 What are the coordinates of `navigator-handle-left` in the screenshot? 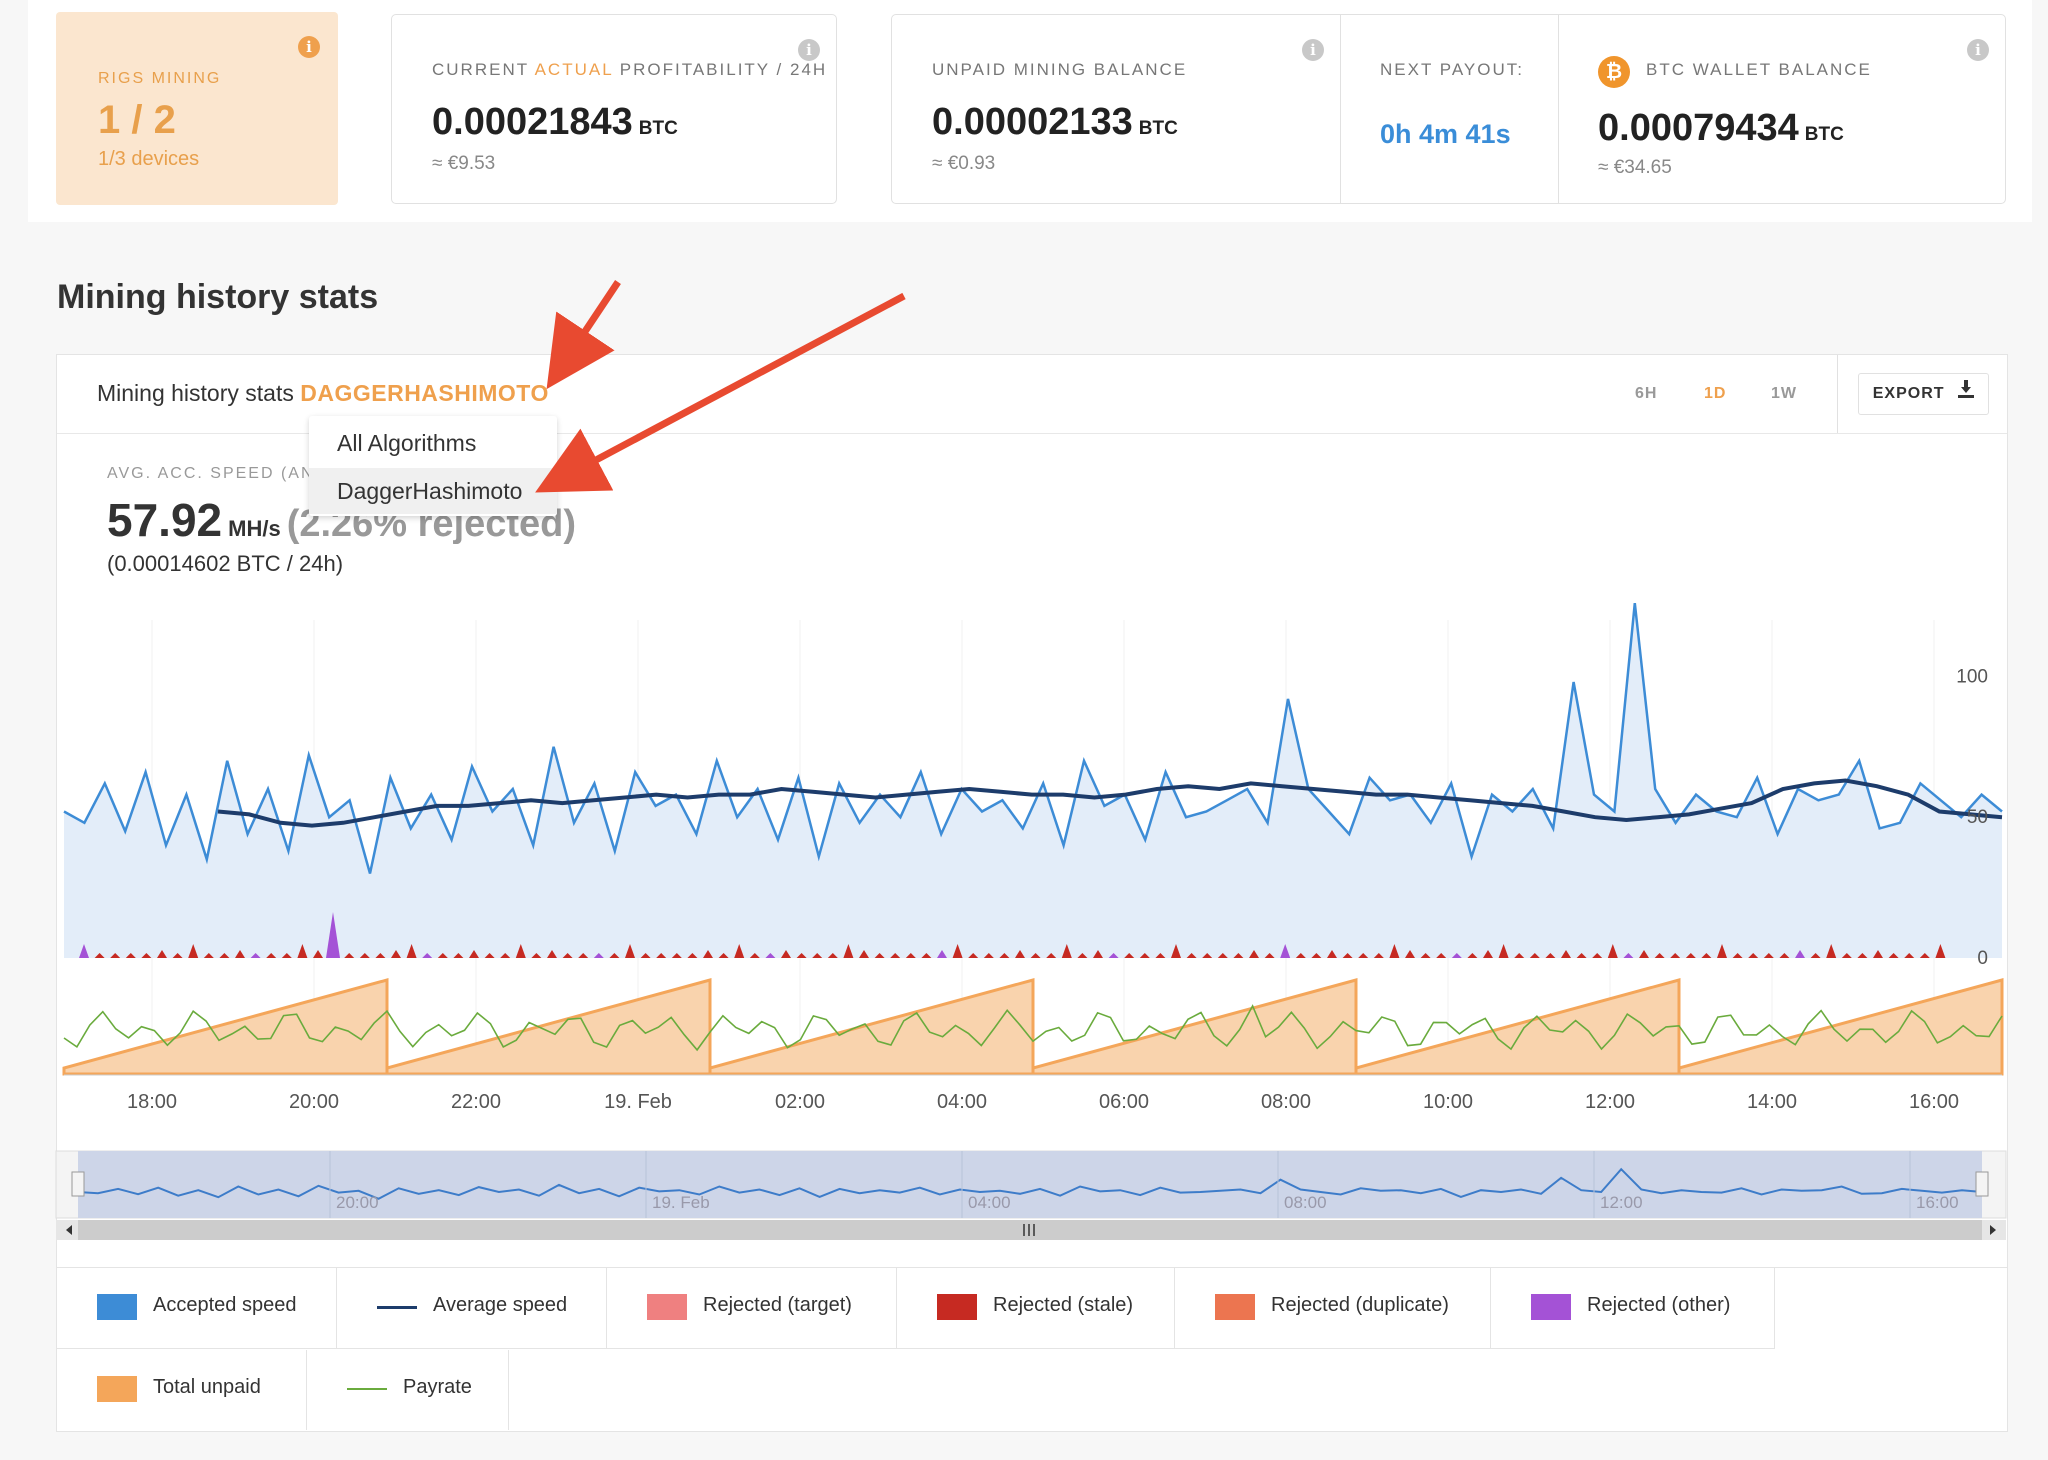 It's located at (78, 1184).